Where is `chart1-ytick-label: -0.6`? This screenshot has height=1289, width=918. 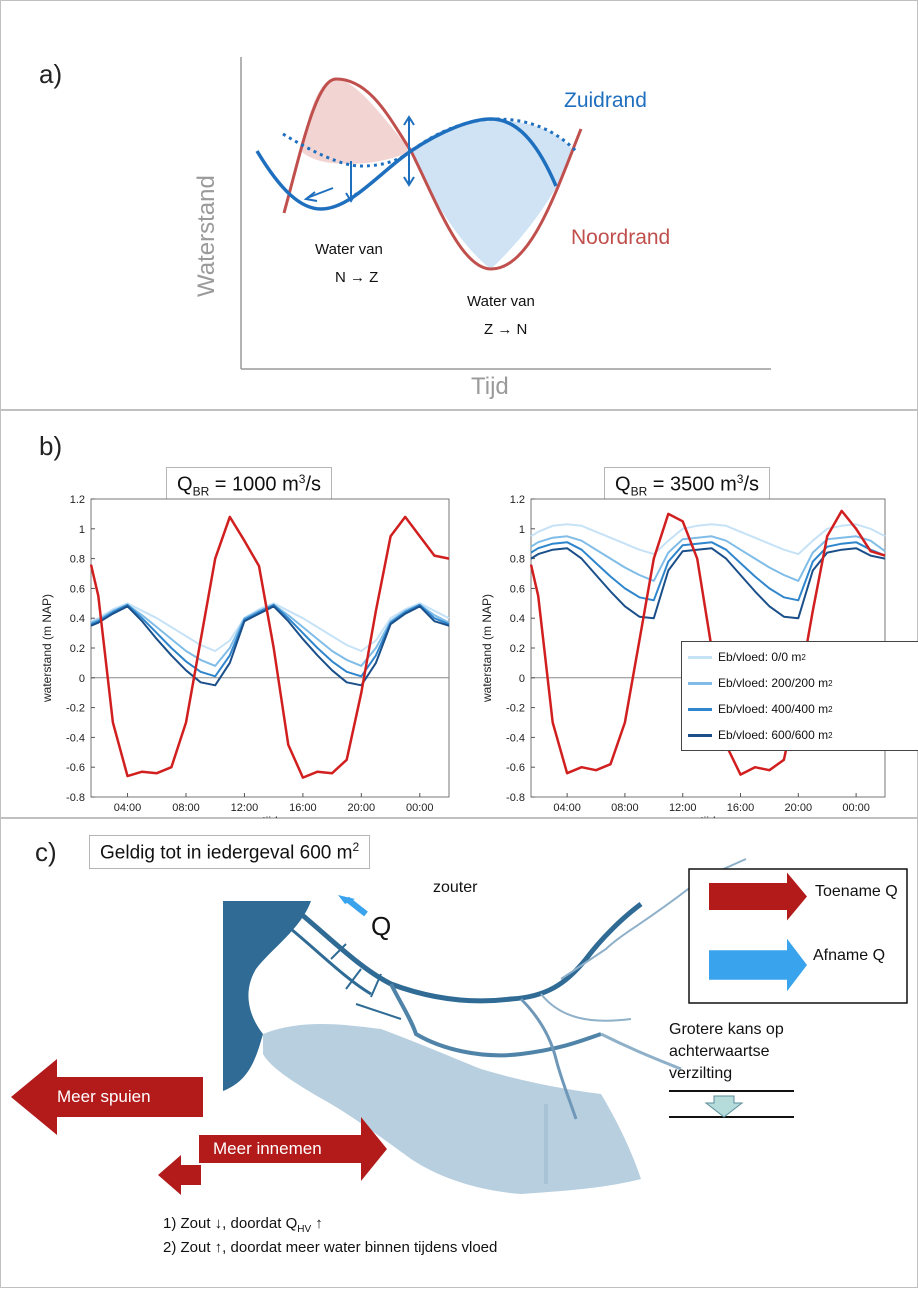 chart1-ytick-label: -0.6 is located at coordinates (75, 768).